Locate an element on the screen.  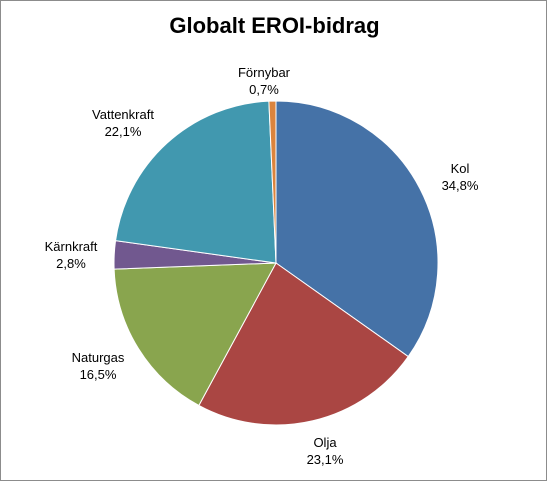
slice-value-naturgas: 16,5% is located at coordinates (98, 374).